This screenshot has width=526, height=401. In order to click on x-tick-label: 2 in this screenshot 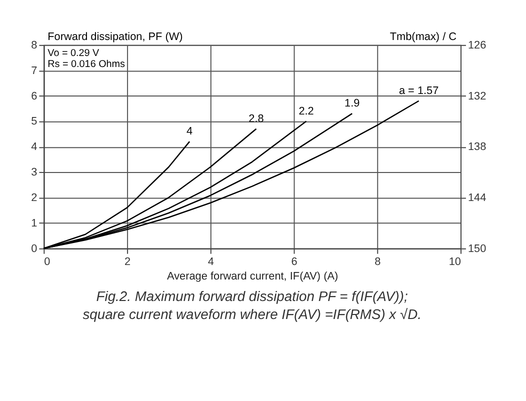, I will do `click(127, 262)`.